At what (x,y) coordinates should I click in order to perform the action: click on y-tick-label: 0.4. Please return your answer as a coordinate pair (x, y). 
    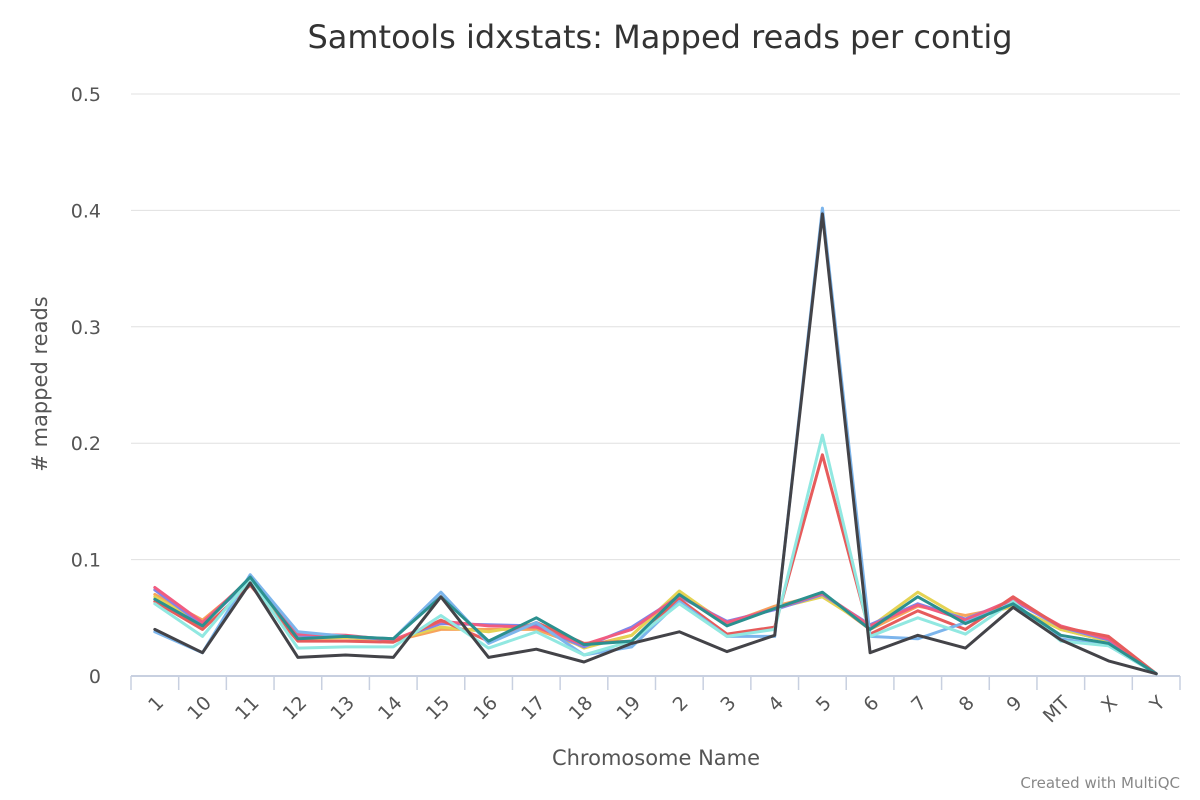
    Looking at the image, I should click on (86, 211).